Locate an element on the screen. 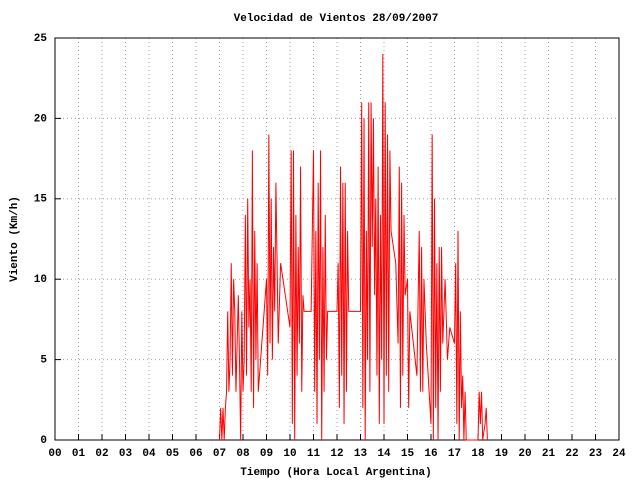 This screenshot has height=485, width=640. x-tick-label: 08 is located at coordinates (243, 454).